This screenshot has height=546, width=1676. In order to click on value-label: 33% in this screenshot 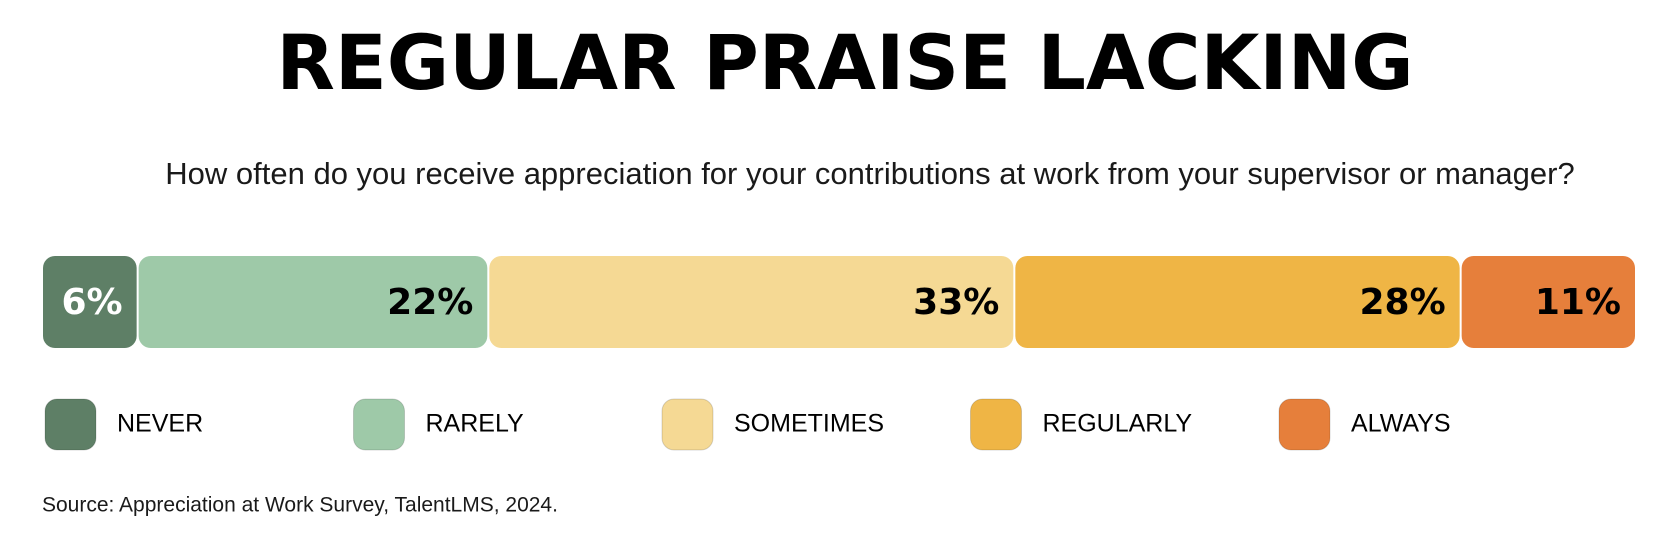, I will do `click(956, 302)`.